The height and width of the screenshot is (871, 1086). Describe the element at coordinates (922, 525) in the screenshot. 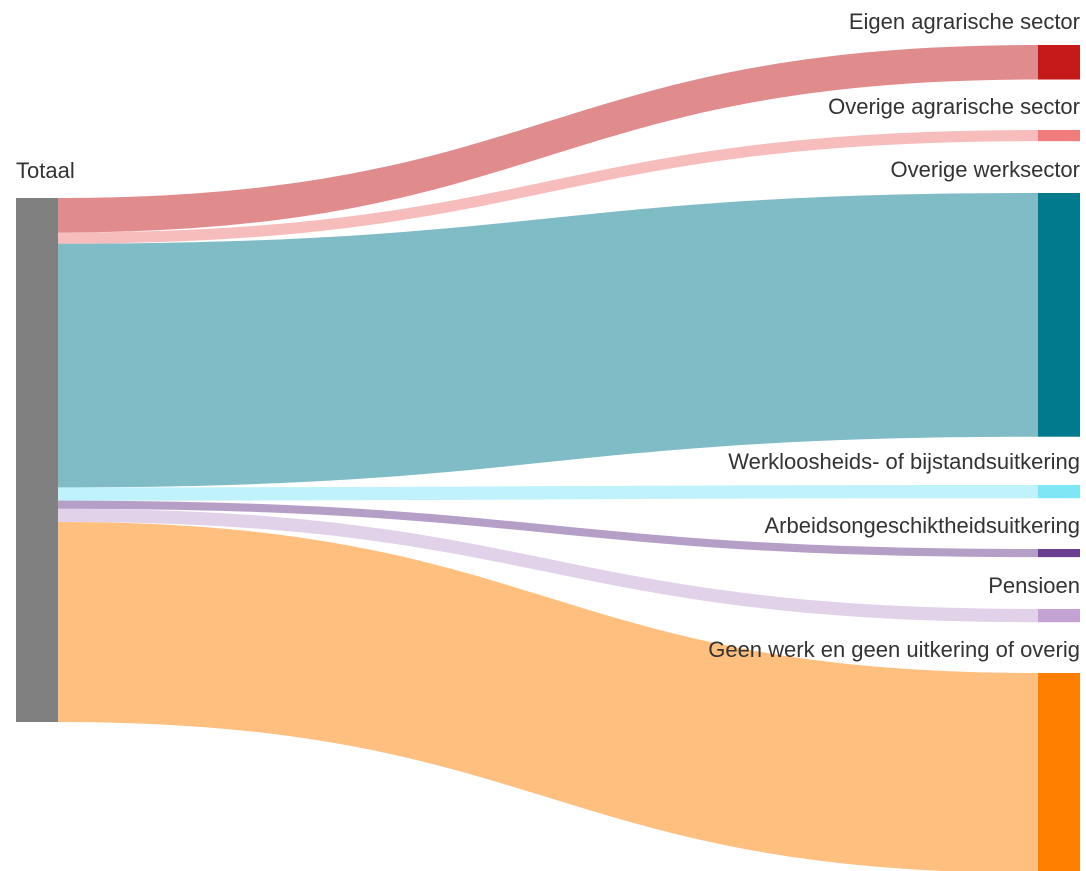

I see `node-label: Arbeidsongeschiktheidsuitkering` at that location.